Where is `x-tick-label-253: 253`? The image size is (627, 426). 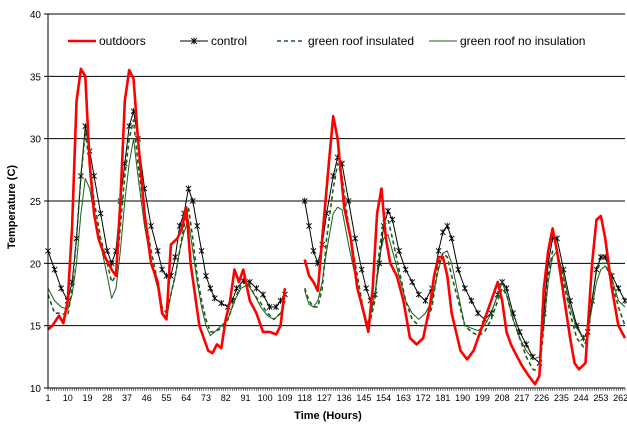
x-tick-label-253: 253 is located at coordinates (600, 398).